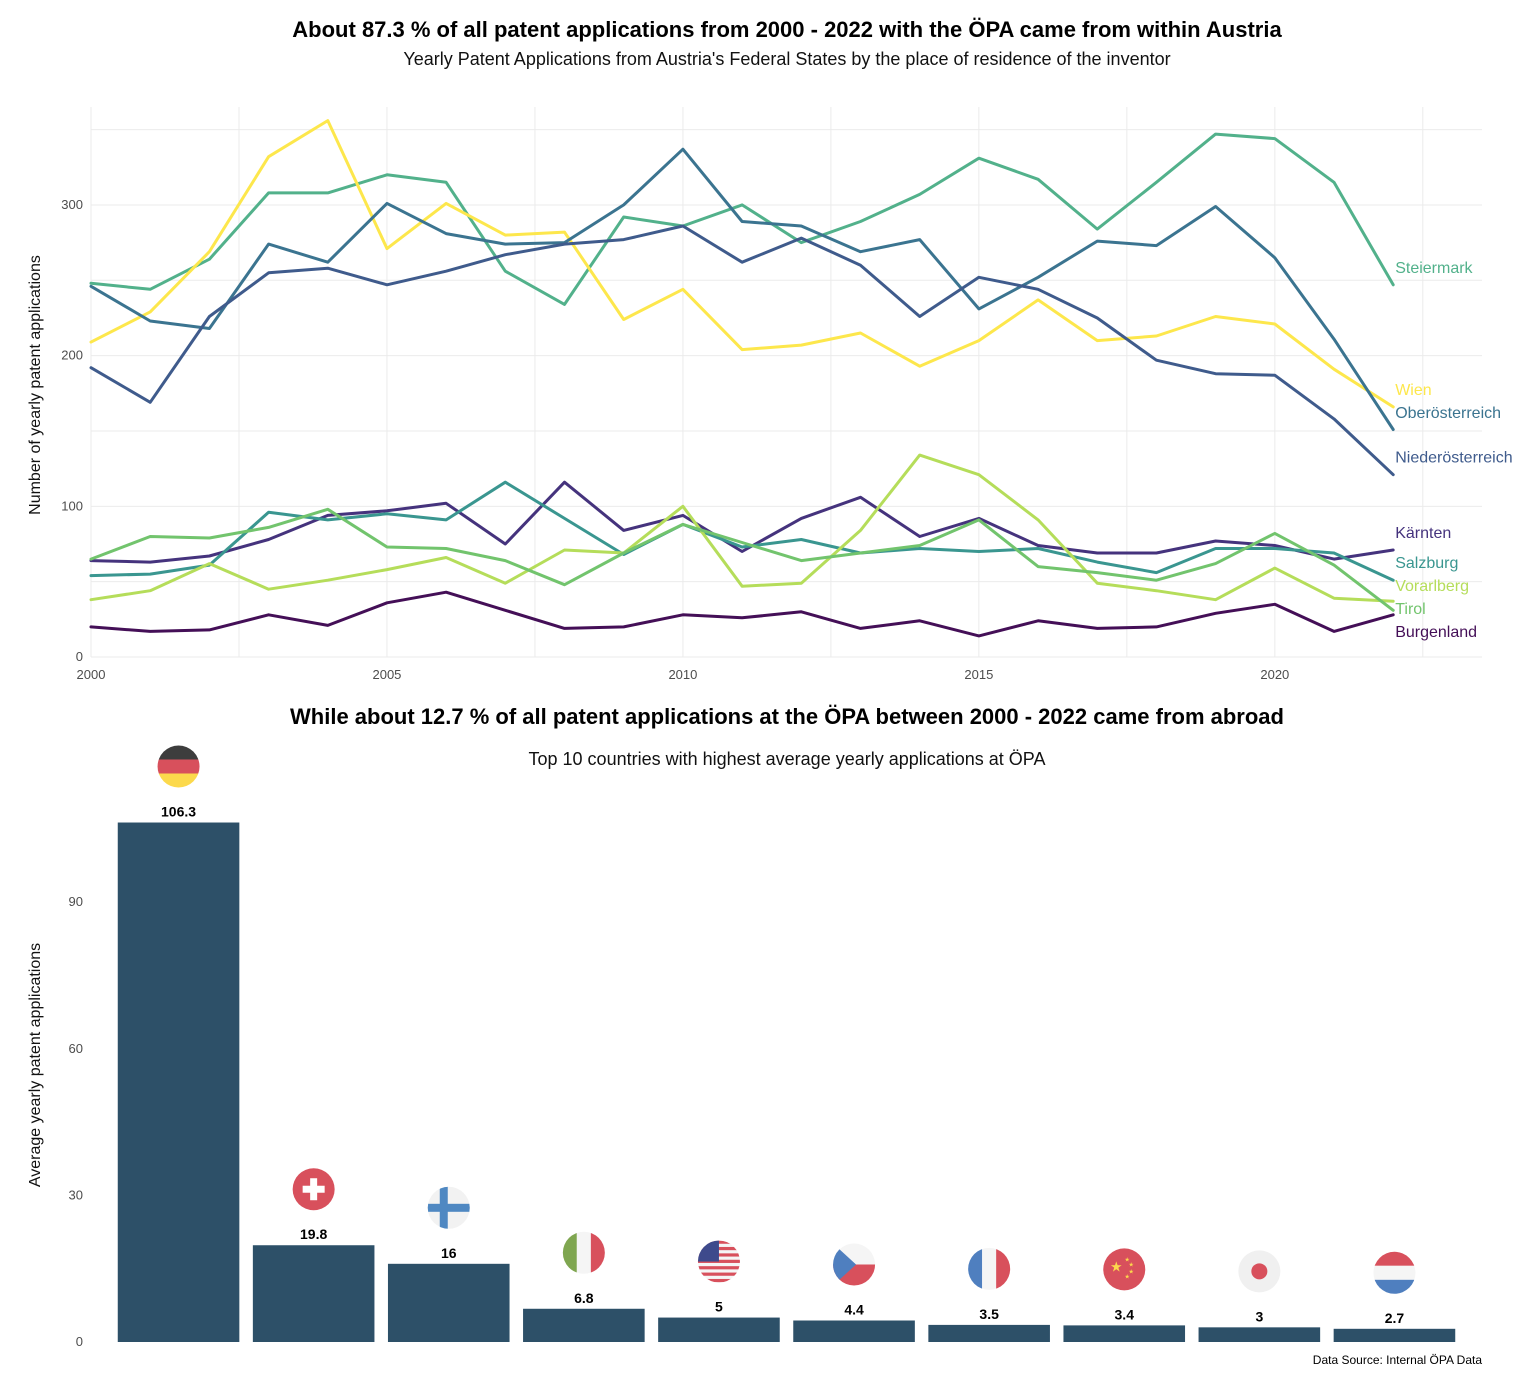  Describe the element at coordinates (72, 355) in the screenshot. I see `line-y-tick-label: 200` at that location.